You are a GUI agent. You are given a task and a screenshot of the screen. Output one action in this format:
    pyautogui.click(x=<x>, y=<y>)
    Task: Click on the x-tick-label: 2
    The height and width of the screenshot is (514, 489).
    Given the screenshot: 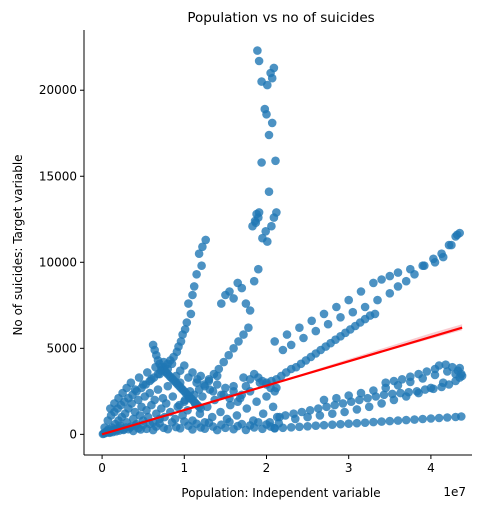 What is the action you would take?
    pyautogui.click(x=267, y=468)
    